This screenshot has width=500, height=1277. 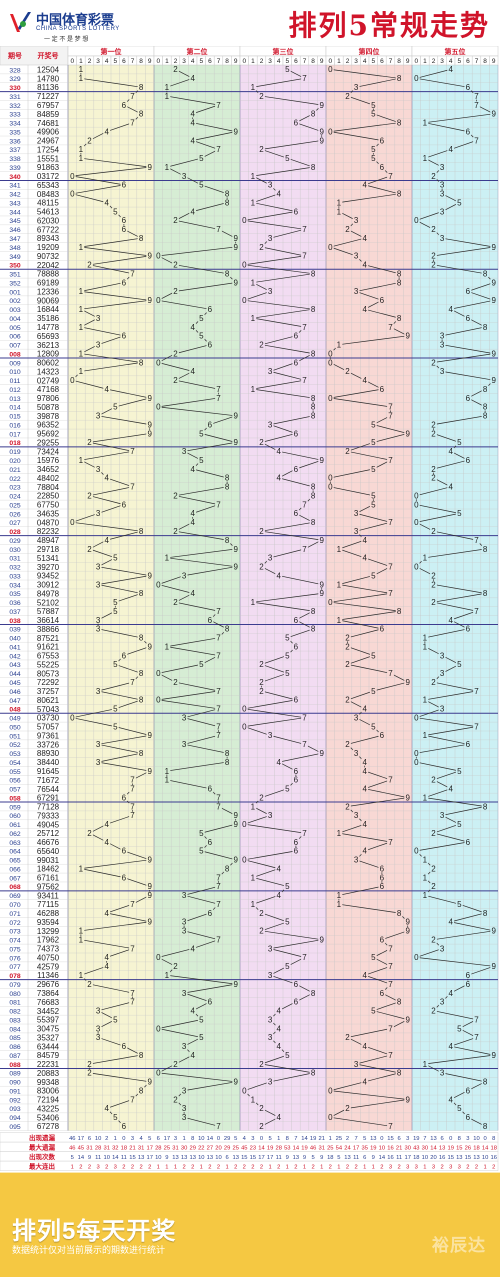 What do you see at coordinates (15, 115) in the screenshot?
I see `issue-cell: 333` at bounding box center [15, 115].